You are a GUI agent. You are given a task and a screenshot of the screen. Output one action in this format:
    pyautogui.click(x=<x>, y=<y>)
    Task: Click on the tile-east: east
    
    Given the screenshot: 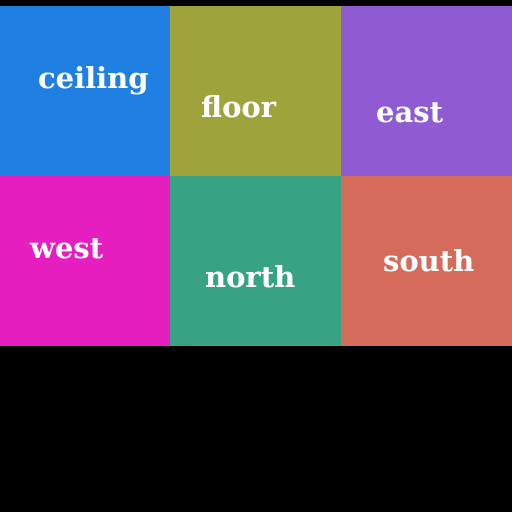 What is the action you would take?
    pyautogui.click(x=426, y=91)
    